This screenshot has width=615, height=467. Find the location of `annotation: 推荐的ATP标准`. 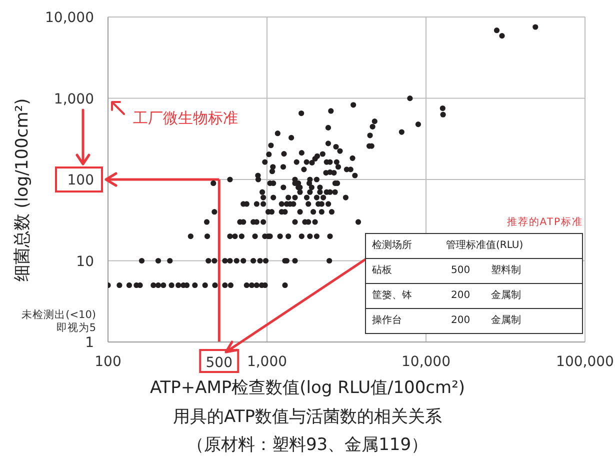

annotation: 推荐的ATP标准 is located at coordinates (544, 222).